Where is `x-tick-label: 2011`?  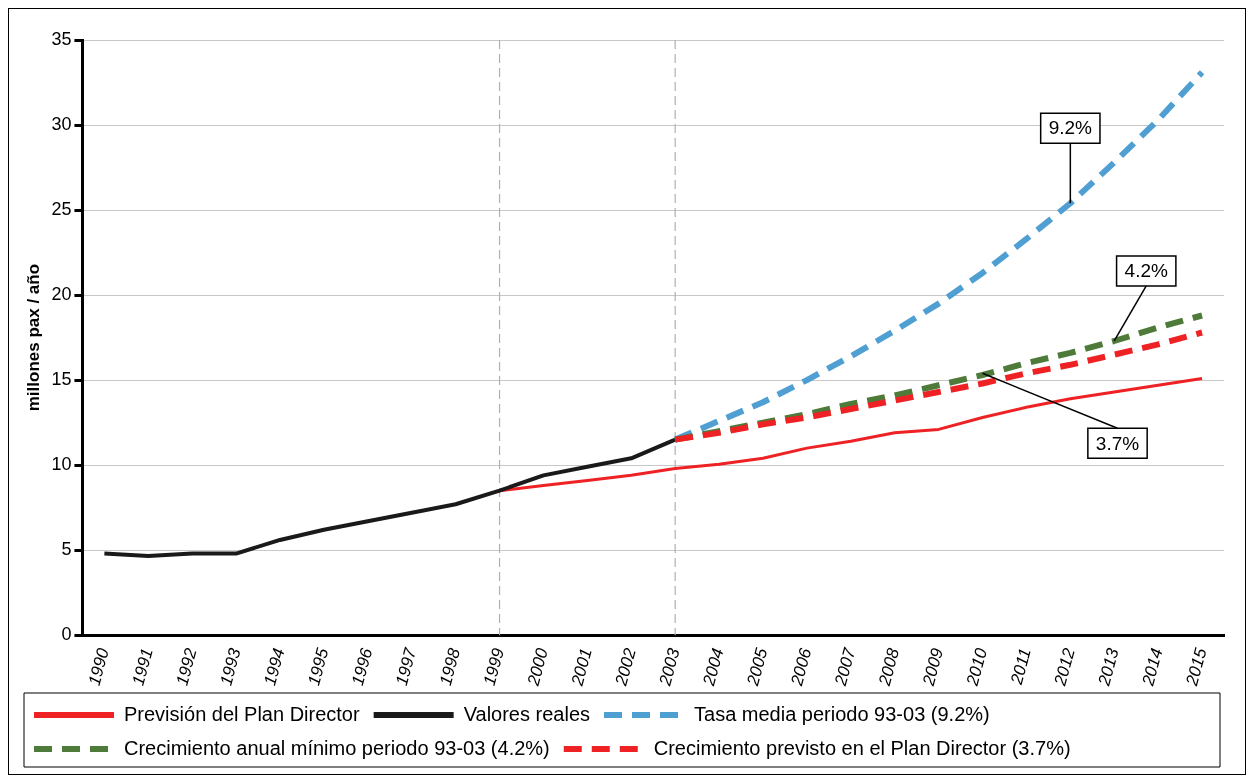 x-tick-label: 2011 is located at coordinates (1020, 667).